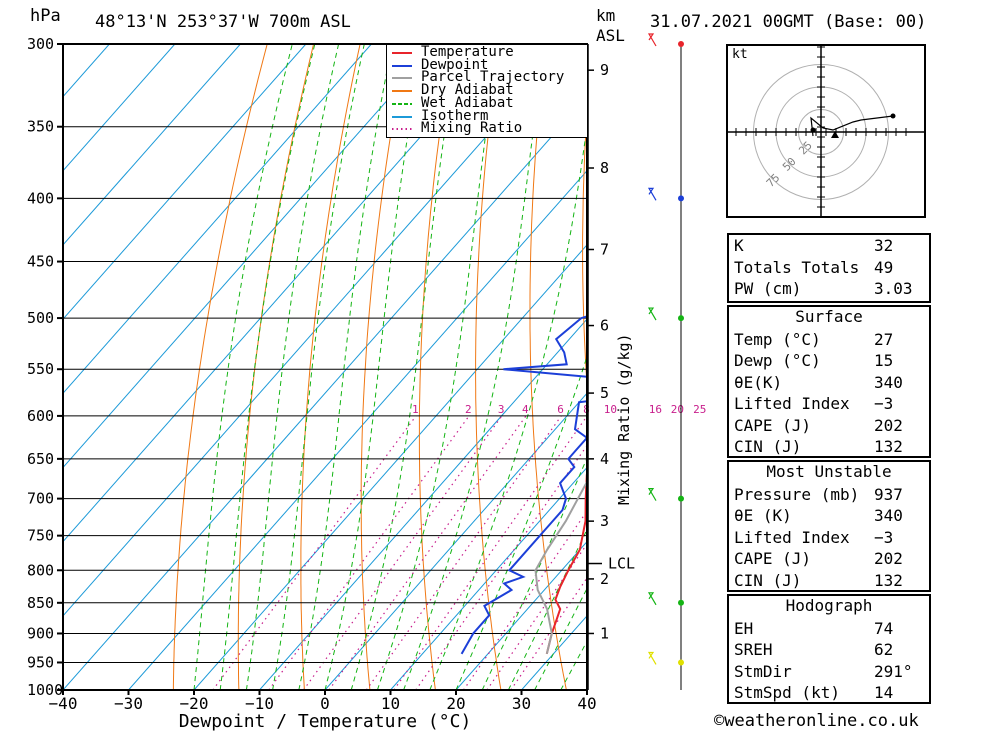 This screenshot has height=733, width=1000. I want to click on temp-tick-label: −20, so click(194, 703).